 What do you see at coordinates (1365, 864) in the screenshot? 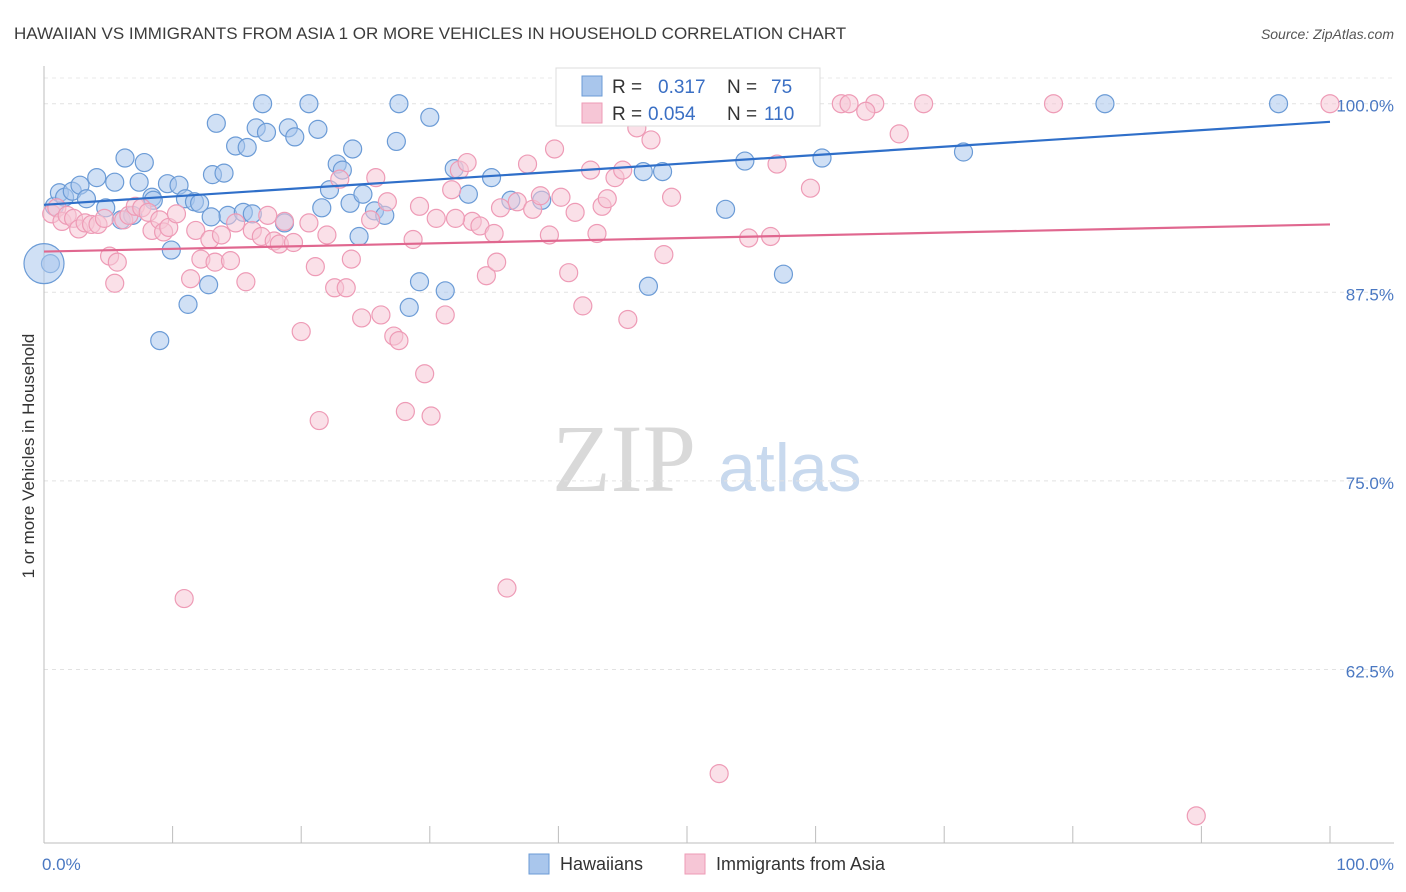
I see `x-tick-label: 100.0%` at bounding box center [1365, 864].